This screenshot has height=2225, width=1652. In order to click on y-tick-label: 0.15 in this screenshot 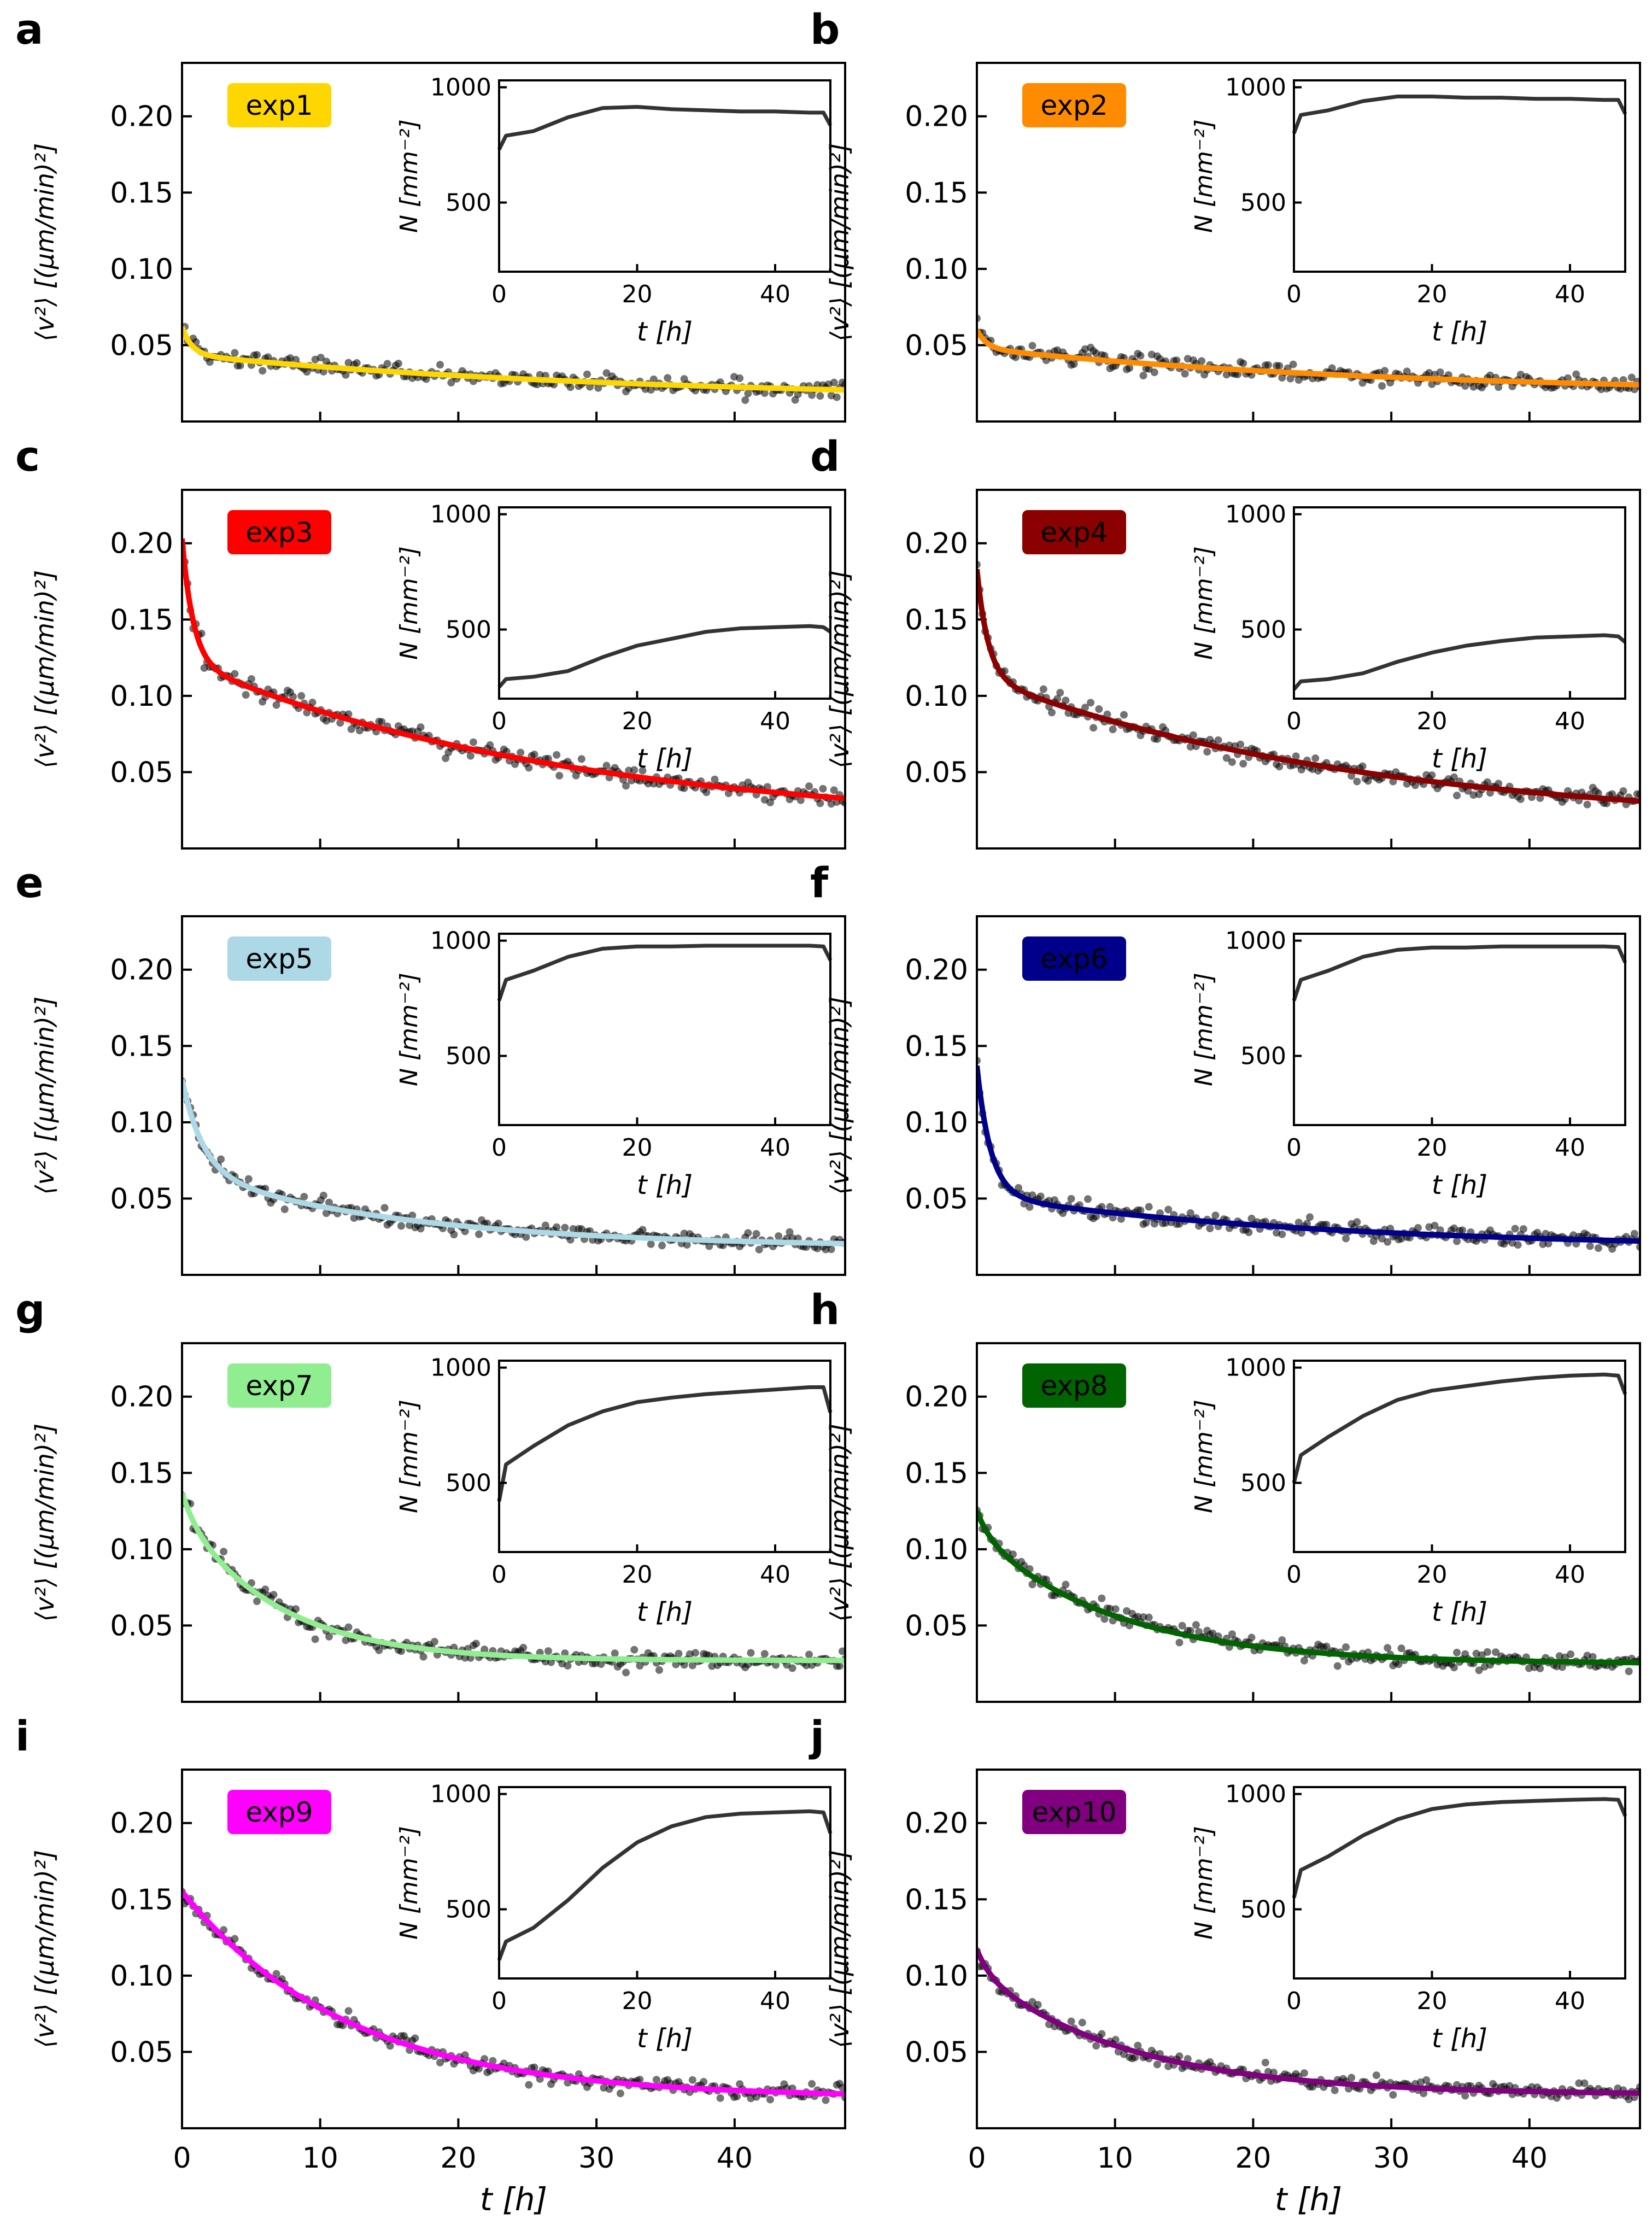, I will do `click(937, 1473)`.